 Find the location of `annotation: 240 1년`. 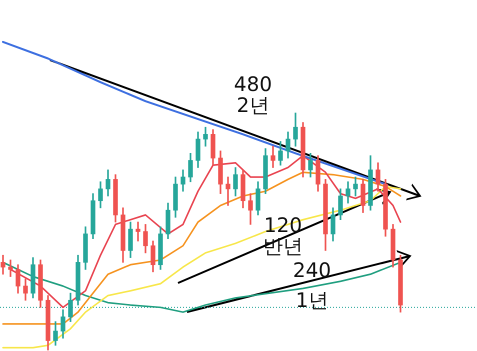

annotation: 240 1년 is located at coordinates (312, 285).